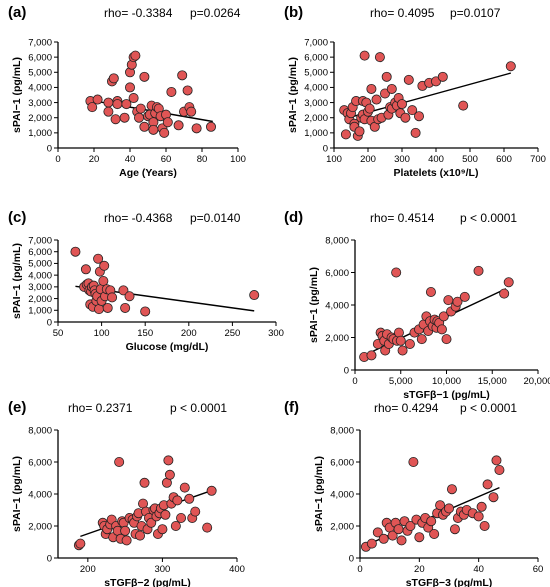 This screenshot has height=587, width=550. What do you see at coordinates (17, 12) in the screenshot?
I see `panel-label: (a)` at bounding box center [17, 12].